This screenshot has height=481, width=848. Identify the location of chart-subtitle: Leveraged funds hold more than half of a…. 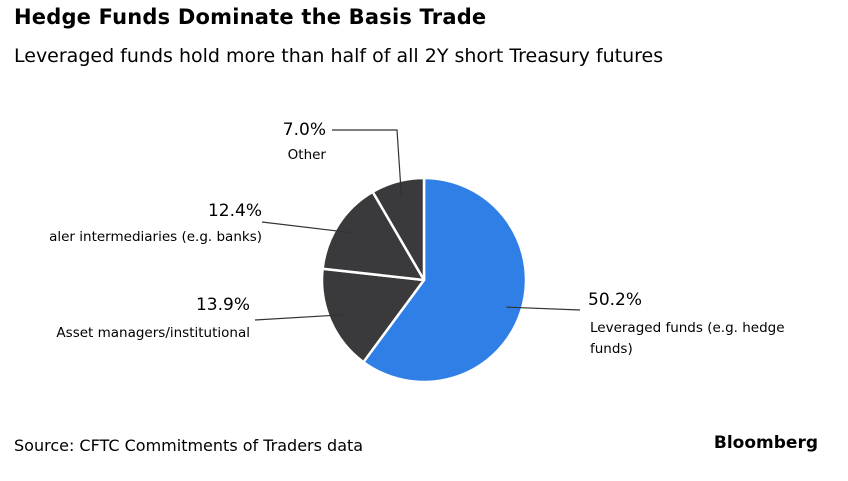
(339, 56).